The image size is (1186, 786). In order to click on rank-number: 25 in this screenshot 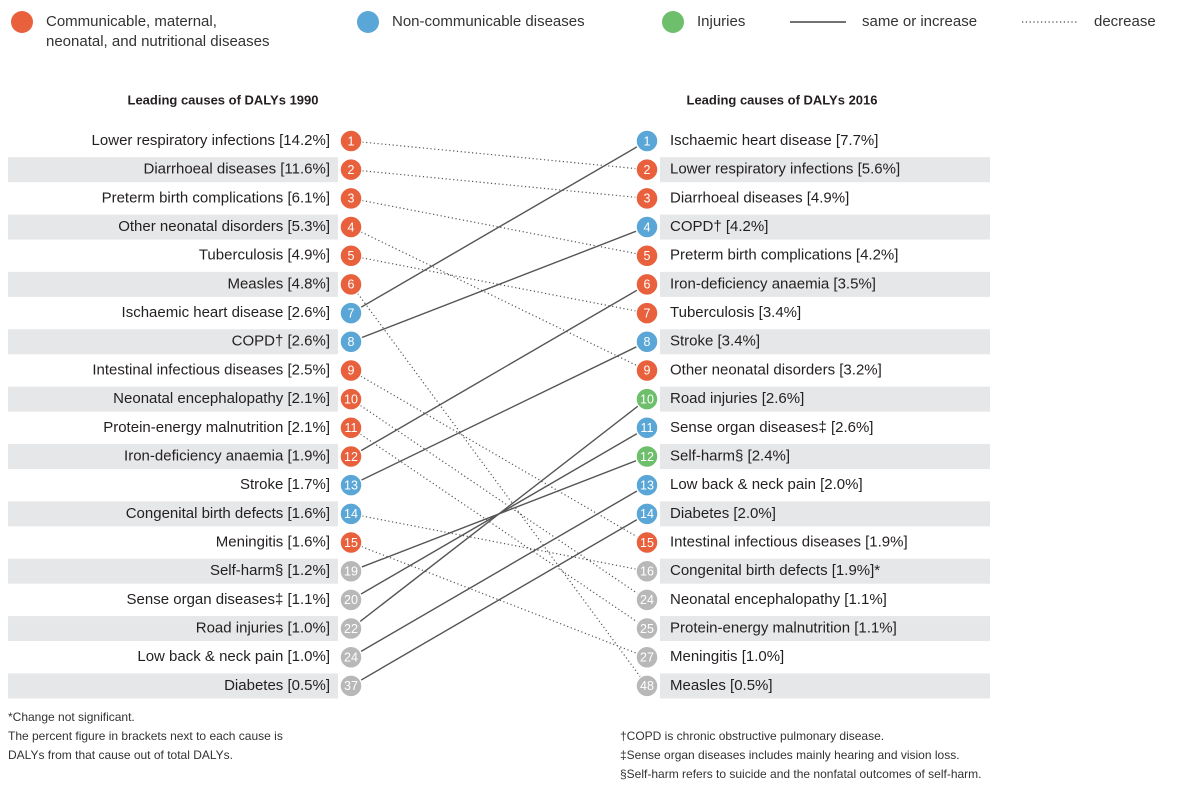, I will do `click(647, 629)`.